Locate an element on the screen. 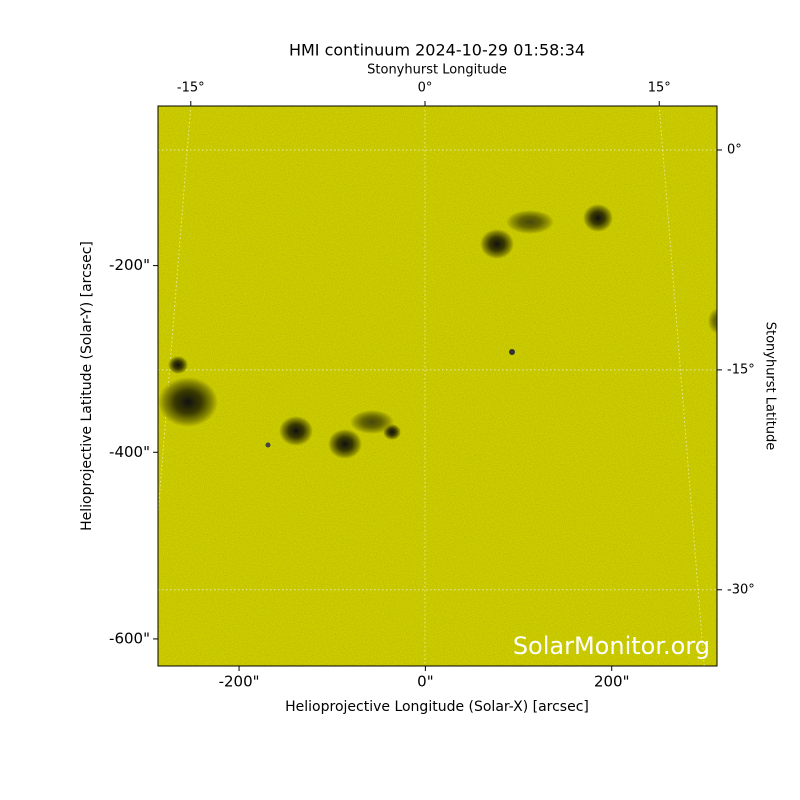  y2-tick-label: -30° is located at coordinates (741, 589).